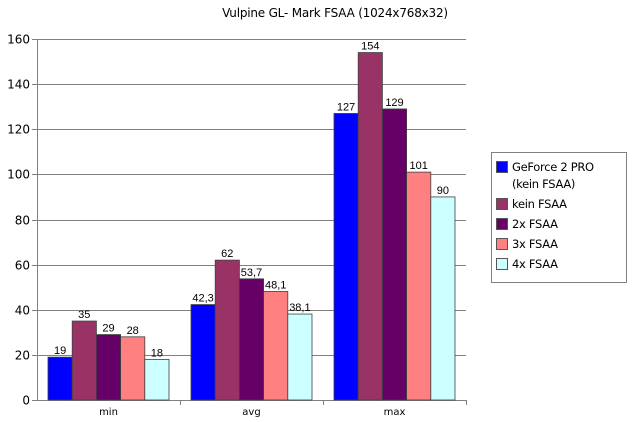  What do you see at coordinates (443, 191) in the screenshot?
I see `data-label: 90` at bounding box center [443, 191].